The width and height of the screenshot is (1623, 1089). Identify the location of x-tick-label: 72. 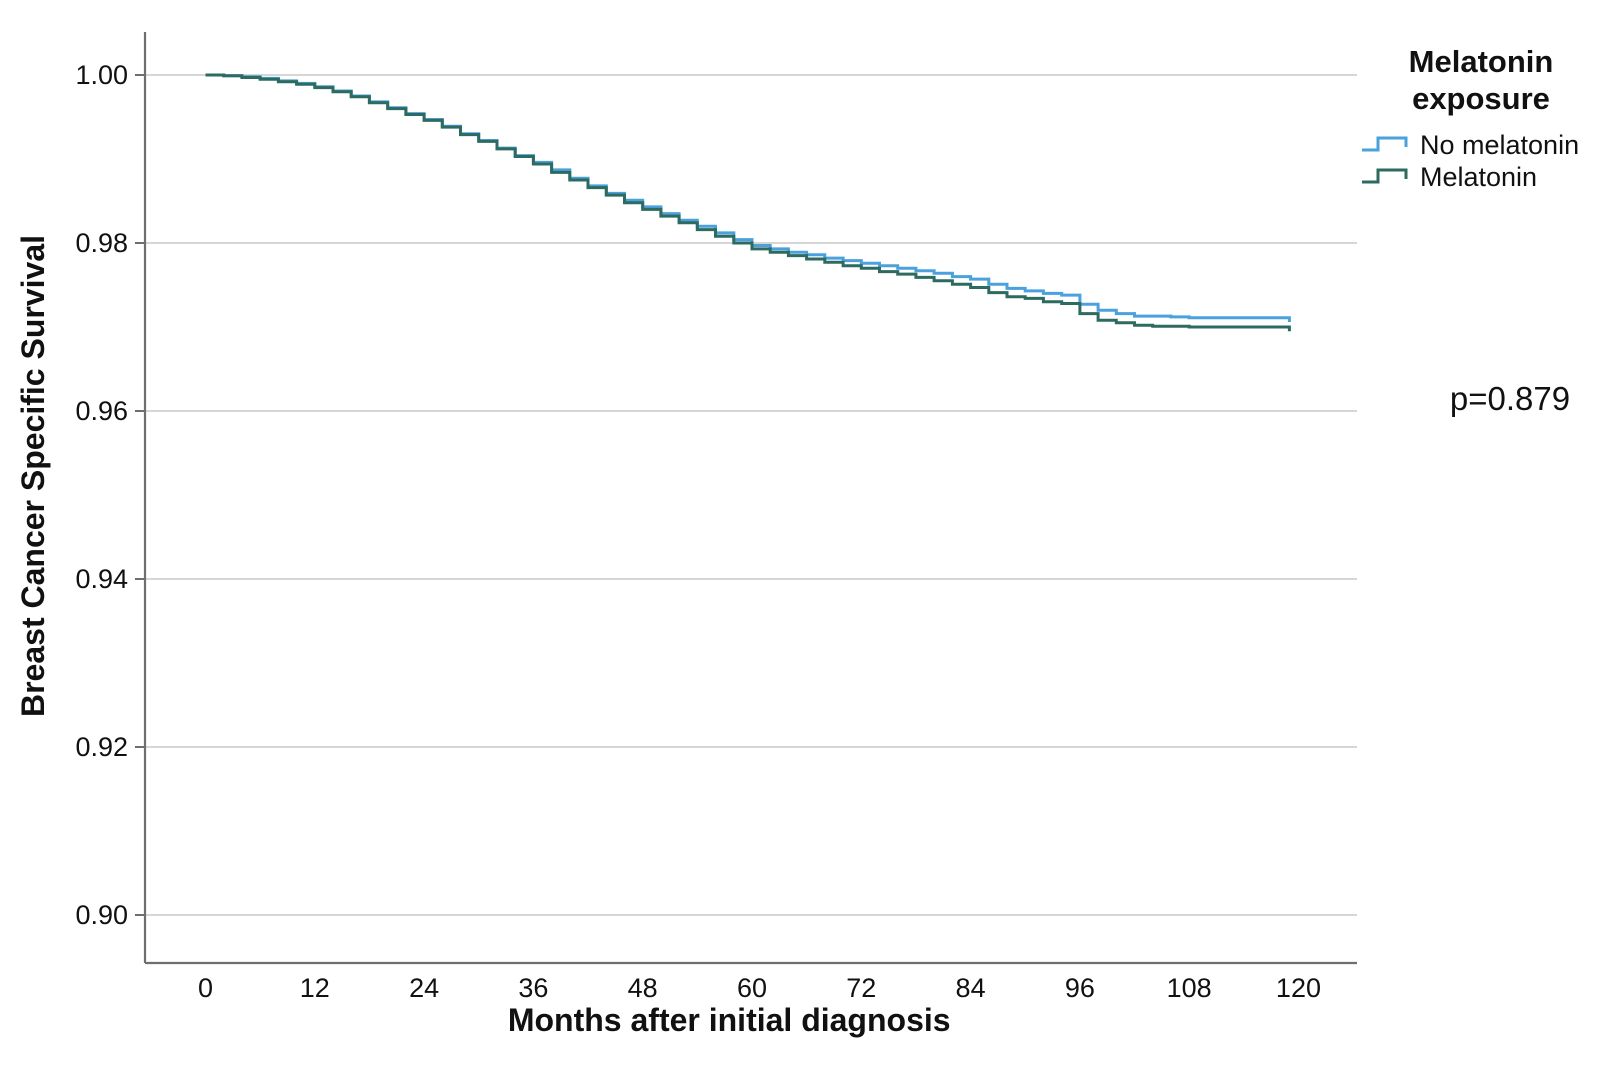
(861, 988).